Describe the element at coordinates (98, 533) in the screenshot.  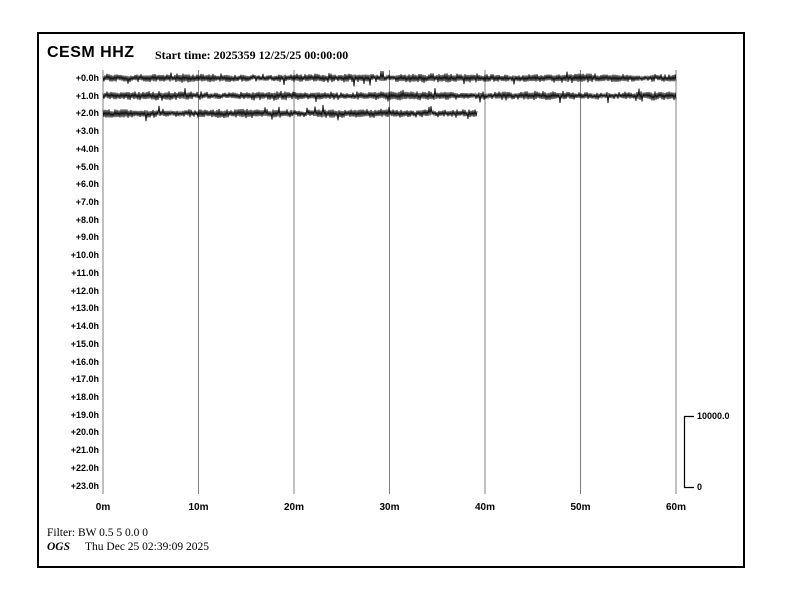
I see `filter-label: Filter: BW 0.5 5 0.0 0` at that location.